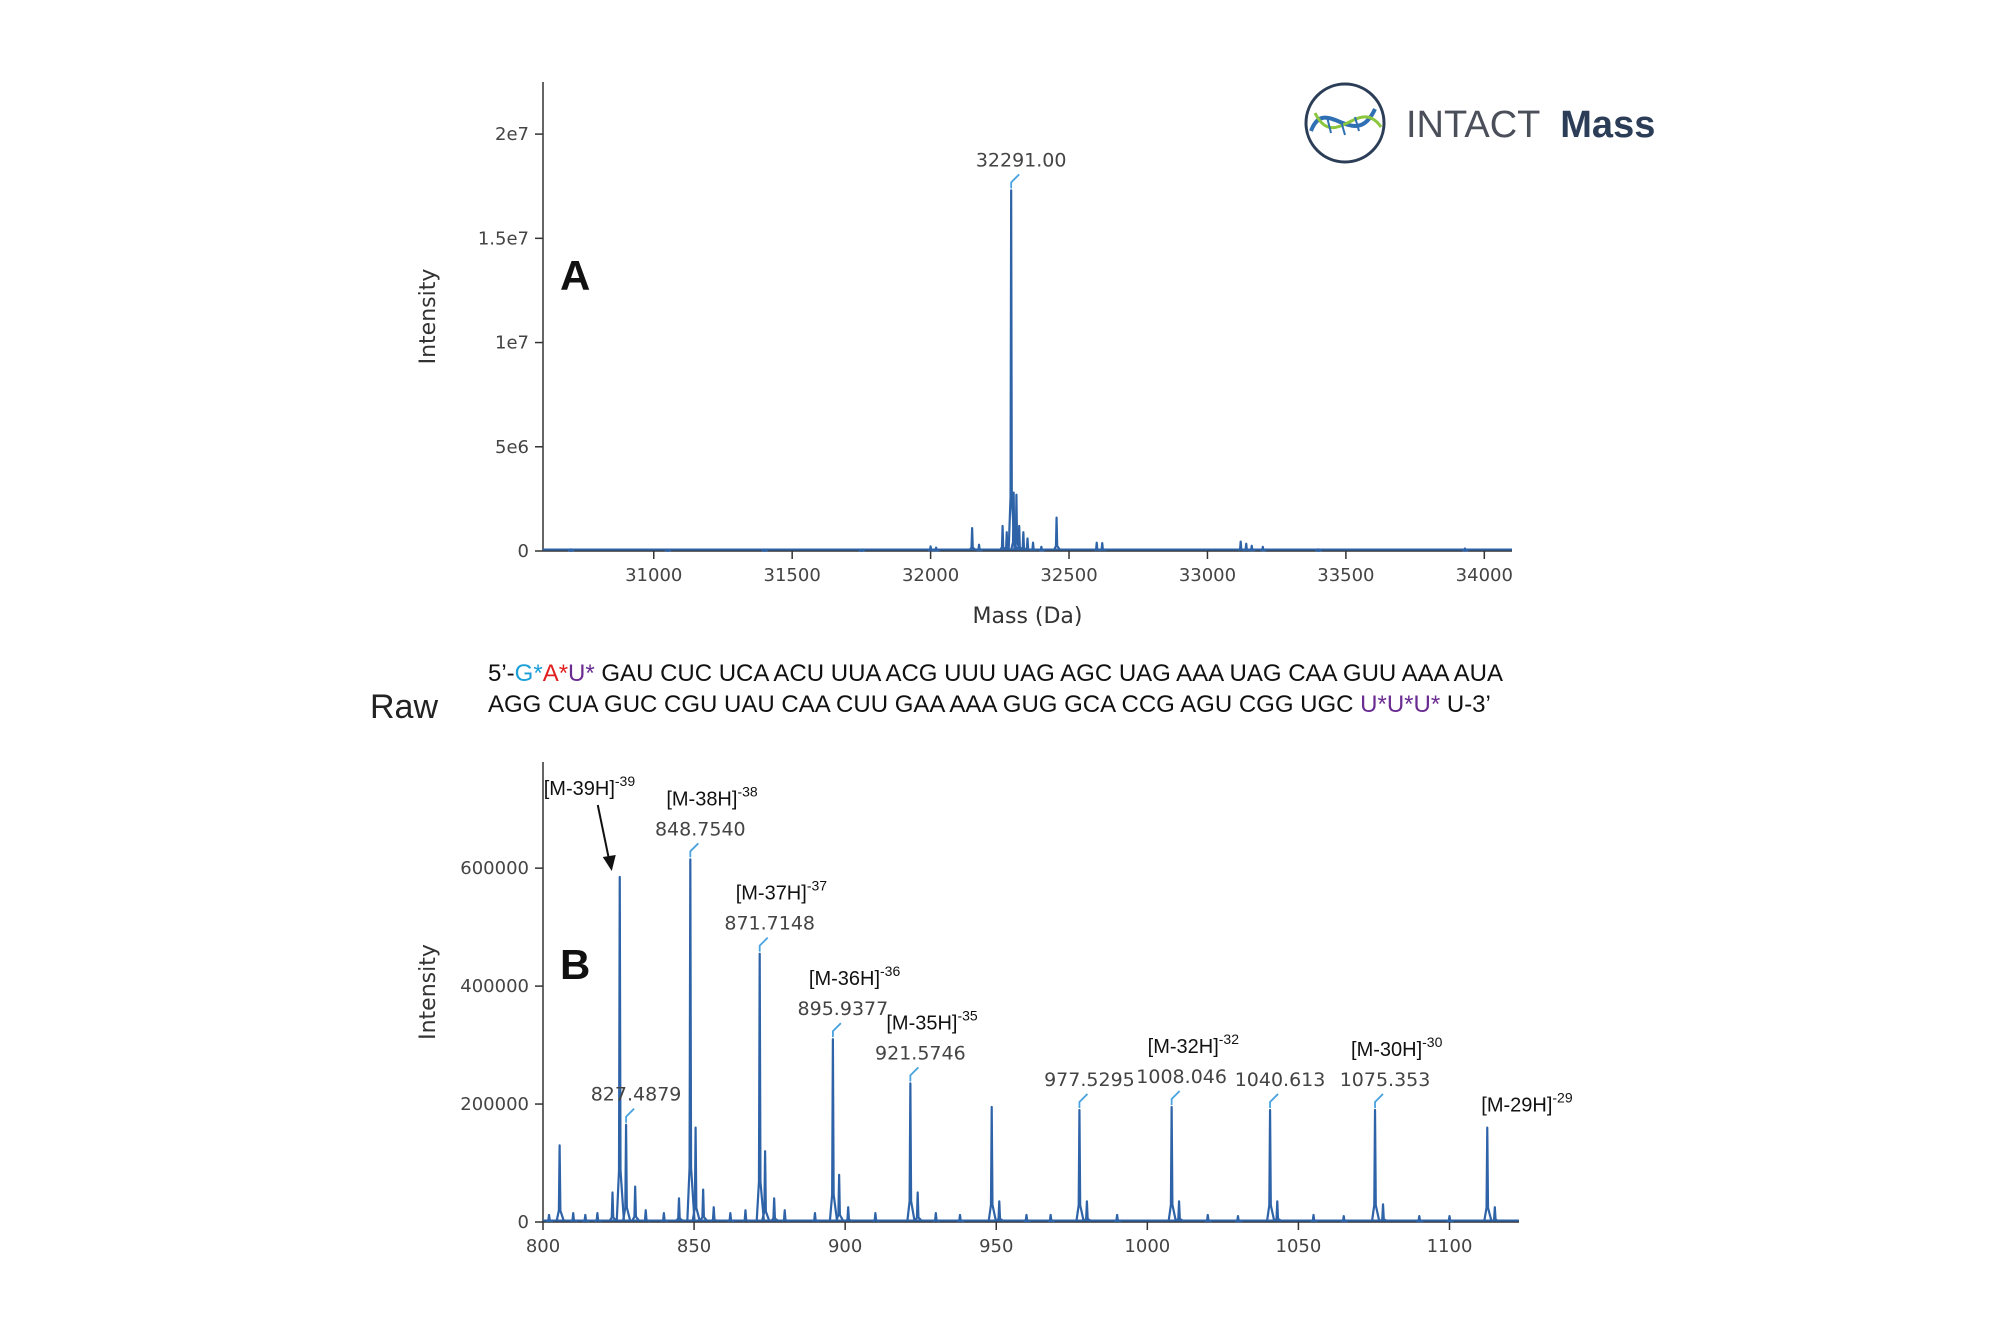 The width and height of the screenshot is (2000, 1333). I want to click on x-tick-label: 850, so click(694, 1246).